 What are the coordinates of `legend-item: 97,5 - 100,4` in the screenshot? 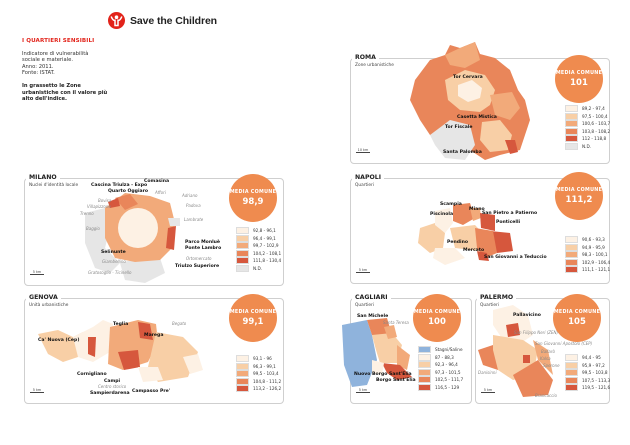 It's located at (587, 116).